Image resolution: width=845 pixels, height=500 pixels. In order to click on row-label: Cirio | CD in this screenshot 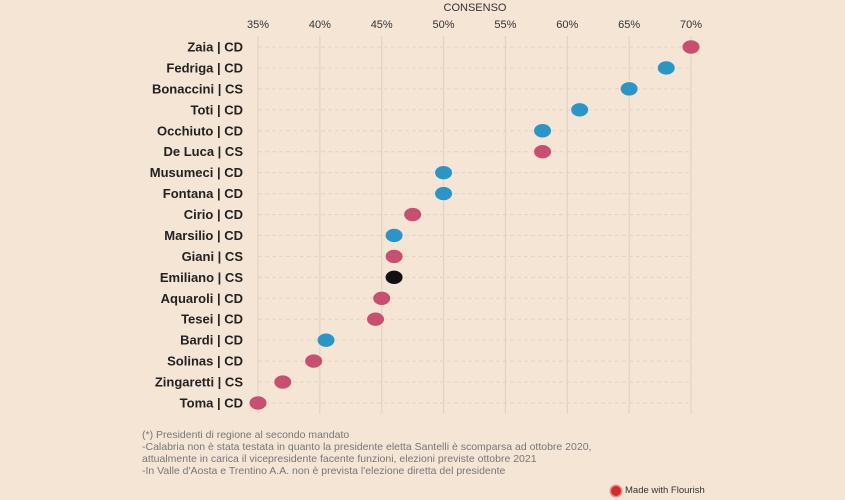, I will do `click(213, 214)`.